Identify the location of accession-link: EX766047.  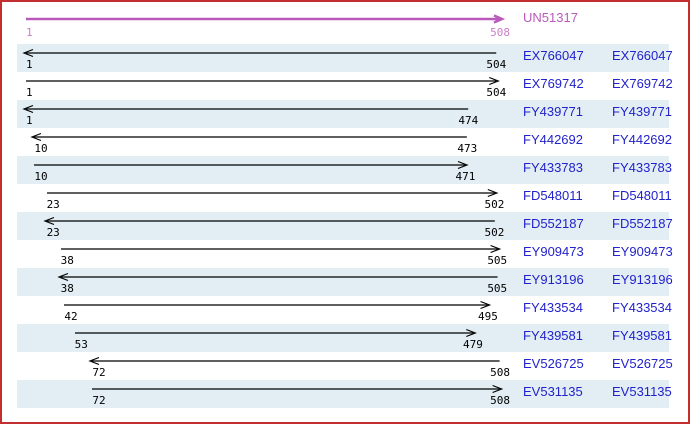
(553, 55).